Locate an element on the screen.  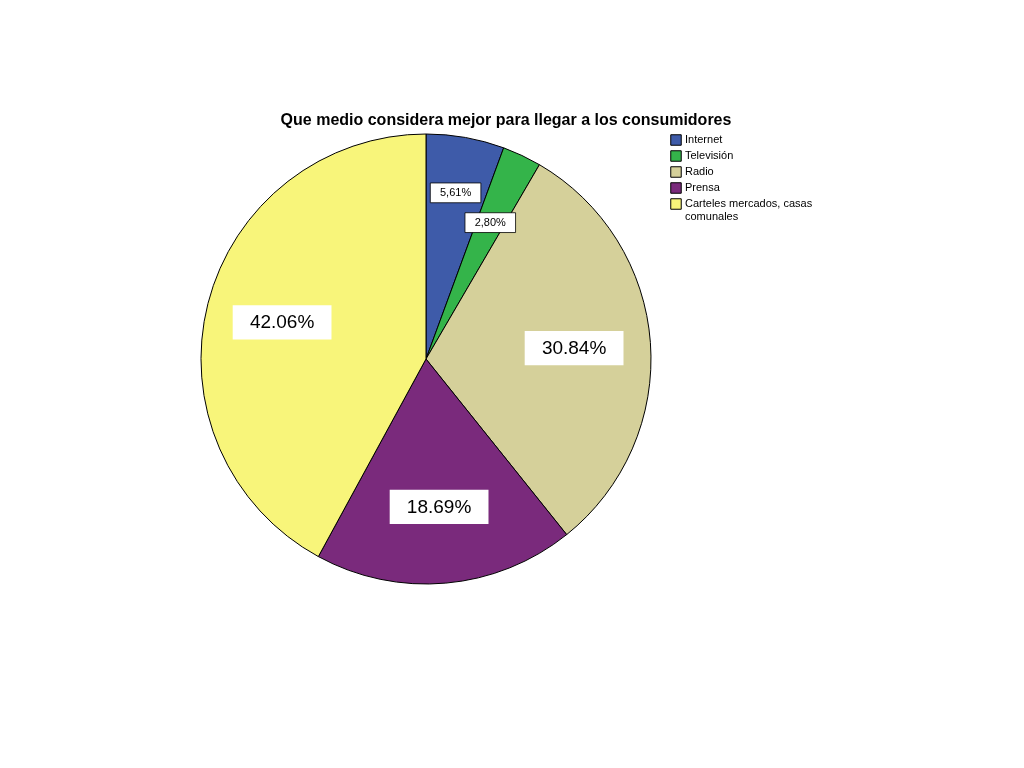
legend-label: Radio is located at coordinates (699, 171).